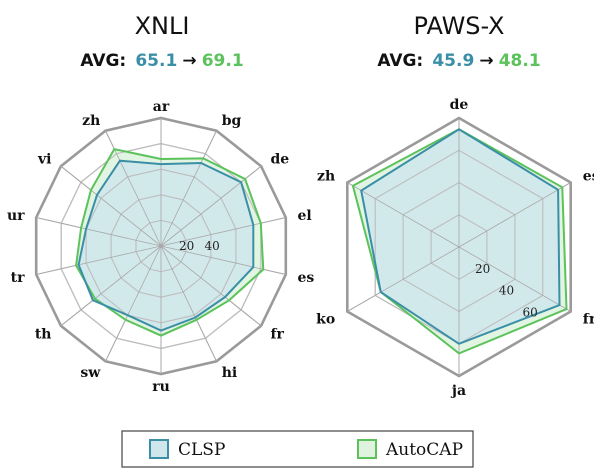 The width and height of the screenshot is (594, 474). What do you see at coordinates (159, 449) in the screenshot?
I see `legend-swatch-clsp` at bounding box center [159, 449].